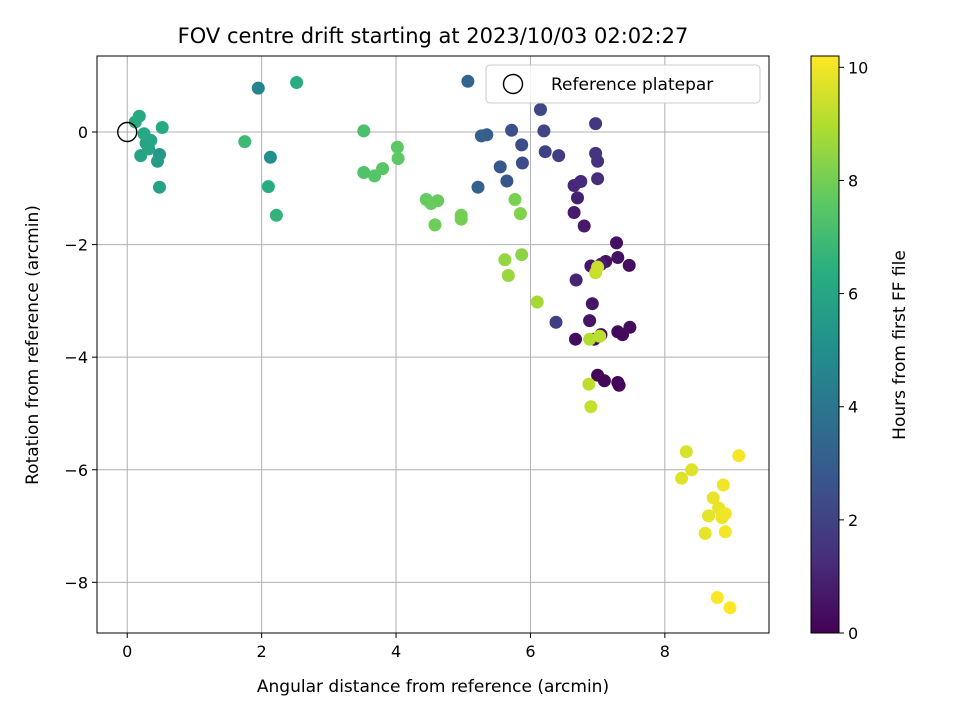  I want to click on colorbar: 0 2 4 6 8 10 Hours from first FF file, so click(860, 349).